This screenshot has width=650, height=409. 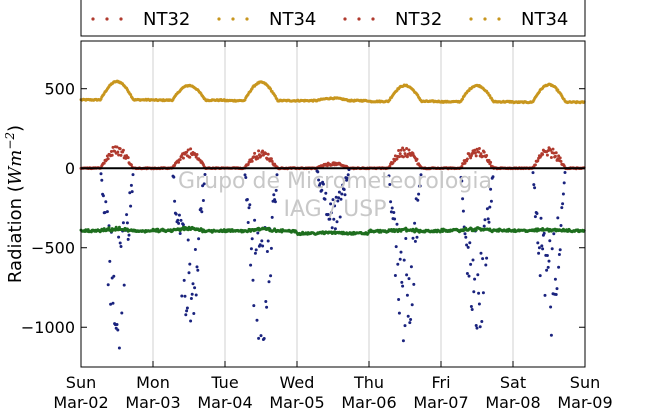 I want to click on y-tick-label: −500, so click(x=53, y=248).